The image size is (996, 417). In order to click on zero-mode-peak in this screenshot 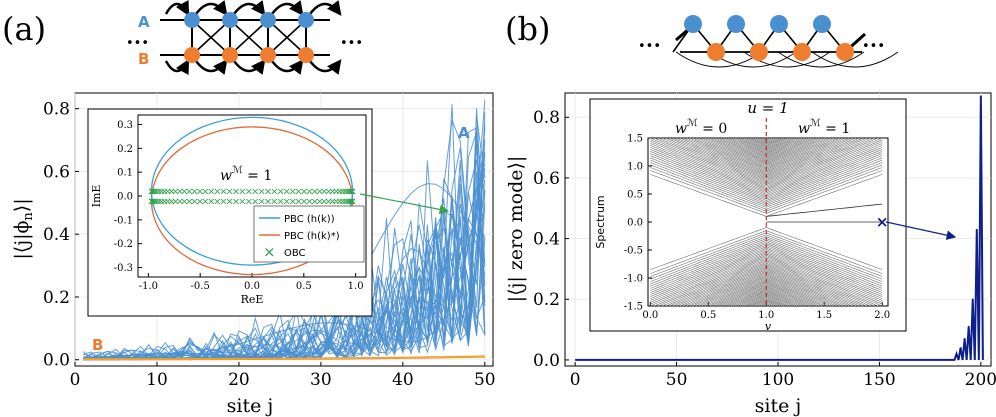, I will do `click(964, 338)`.